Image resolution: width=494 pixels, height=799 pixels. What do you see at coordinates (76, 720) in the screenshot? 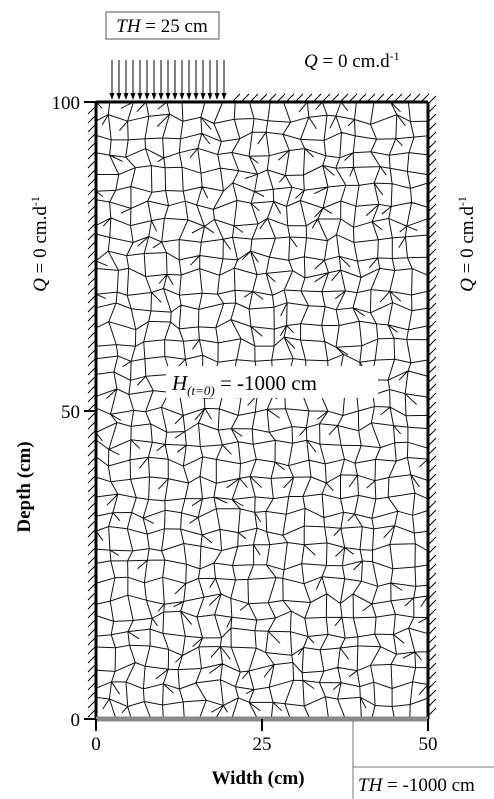
I see `y-tick-label-0: 0` at bounding box center [76, 720].